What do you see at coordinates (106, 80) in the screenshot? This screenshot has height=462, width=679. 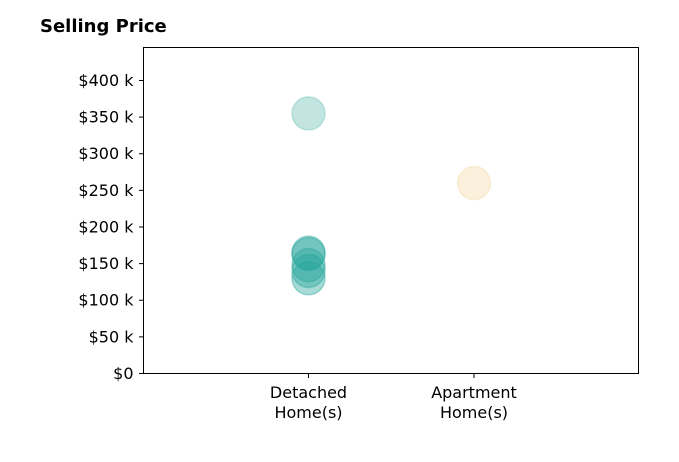 I see `y-tick-label: $400 k` at bounding box center [106, 80].